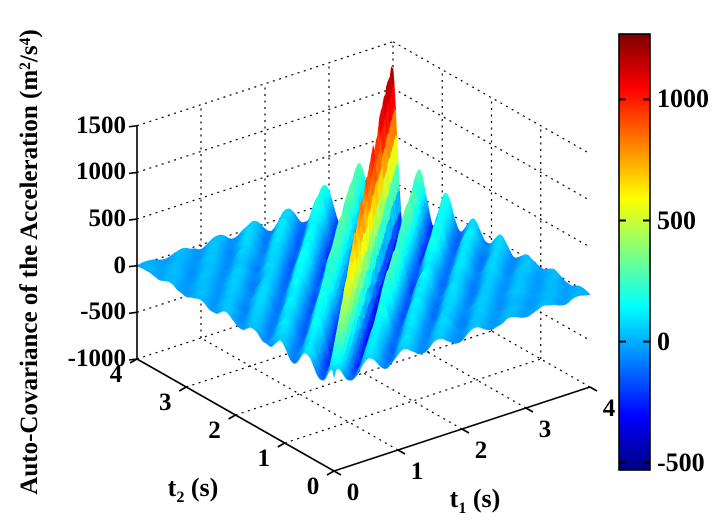 This screenshot has height=532, width=719. What do you see at coordinates (609, 408) in the screenshot?
I see `x-tick-label: 4` at bounding box center [609, 408].